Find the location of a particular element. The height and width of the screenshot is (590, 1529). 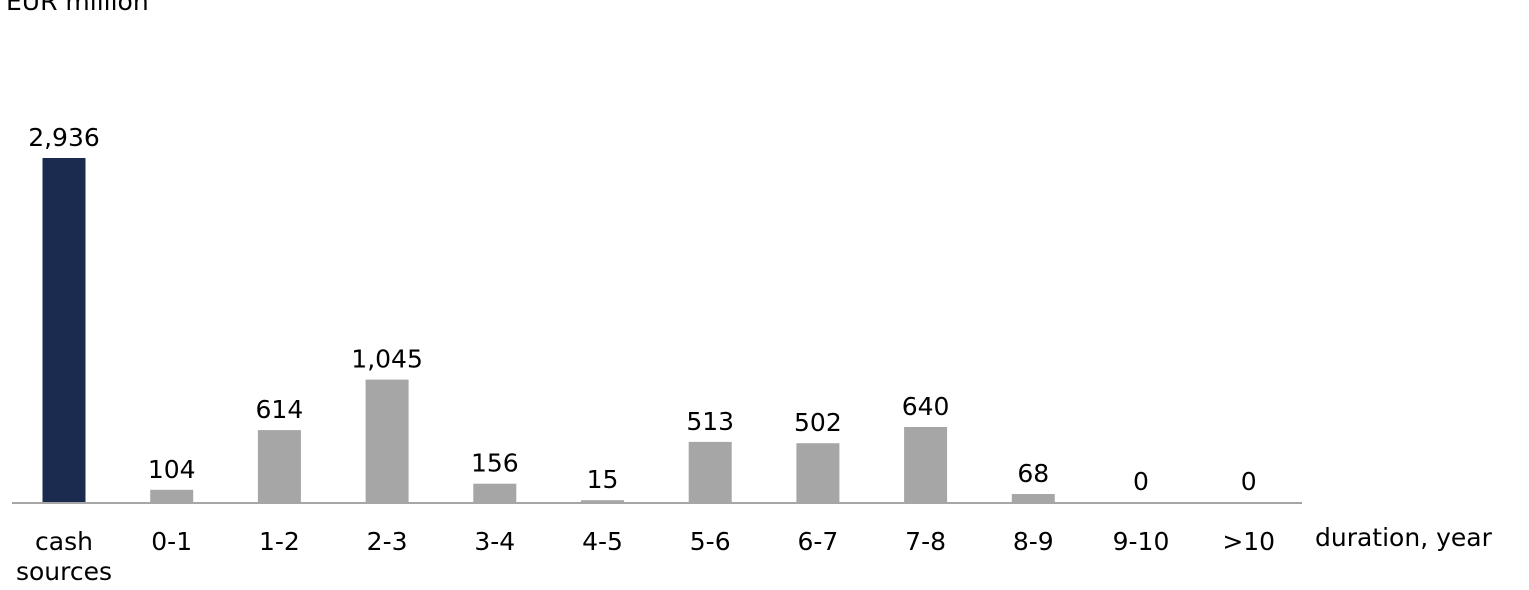

tick-label-9: 8-9 is located at coordinates (1033, 541).